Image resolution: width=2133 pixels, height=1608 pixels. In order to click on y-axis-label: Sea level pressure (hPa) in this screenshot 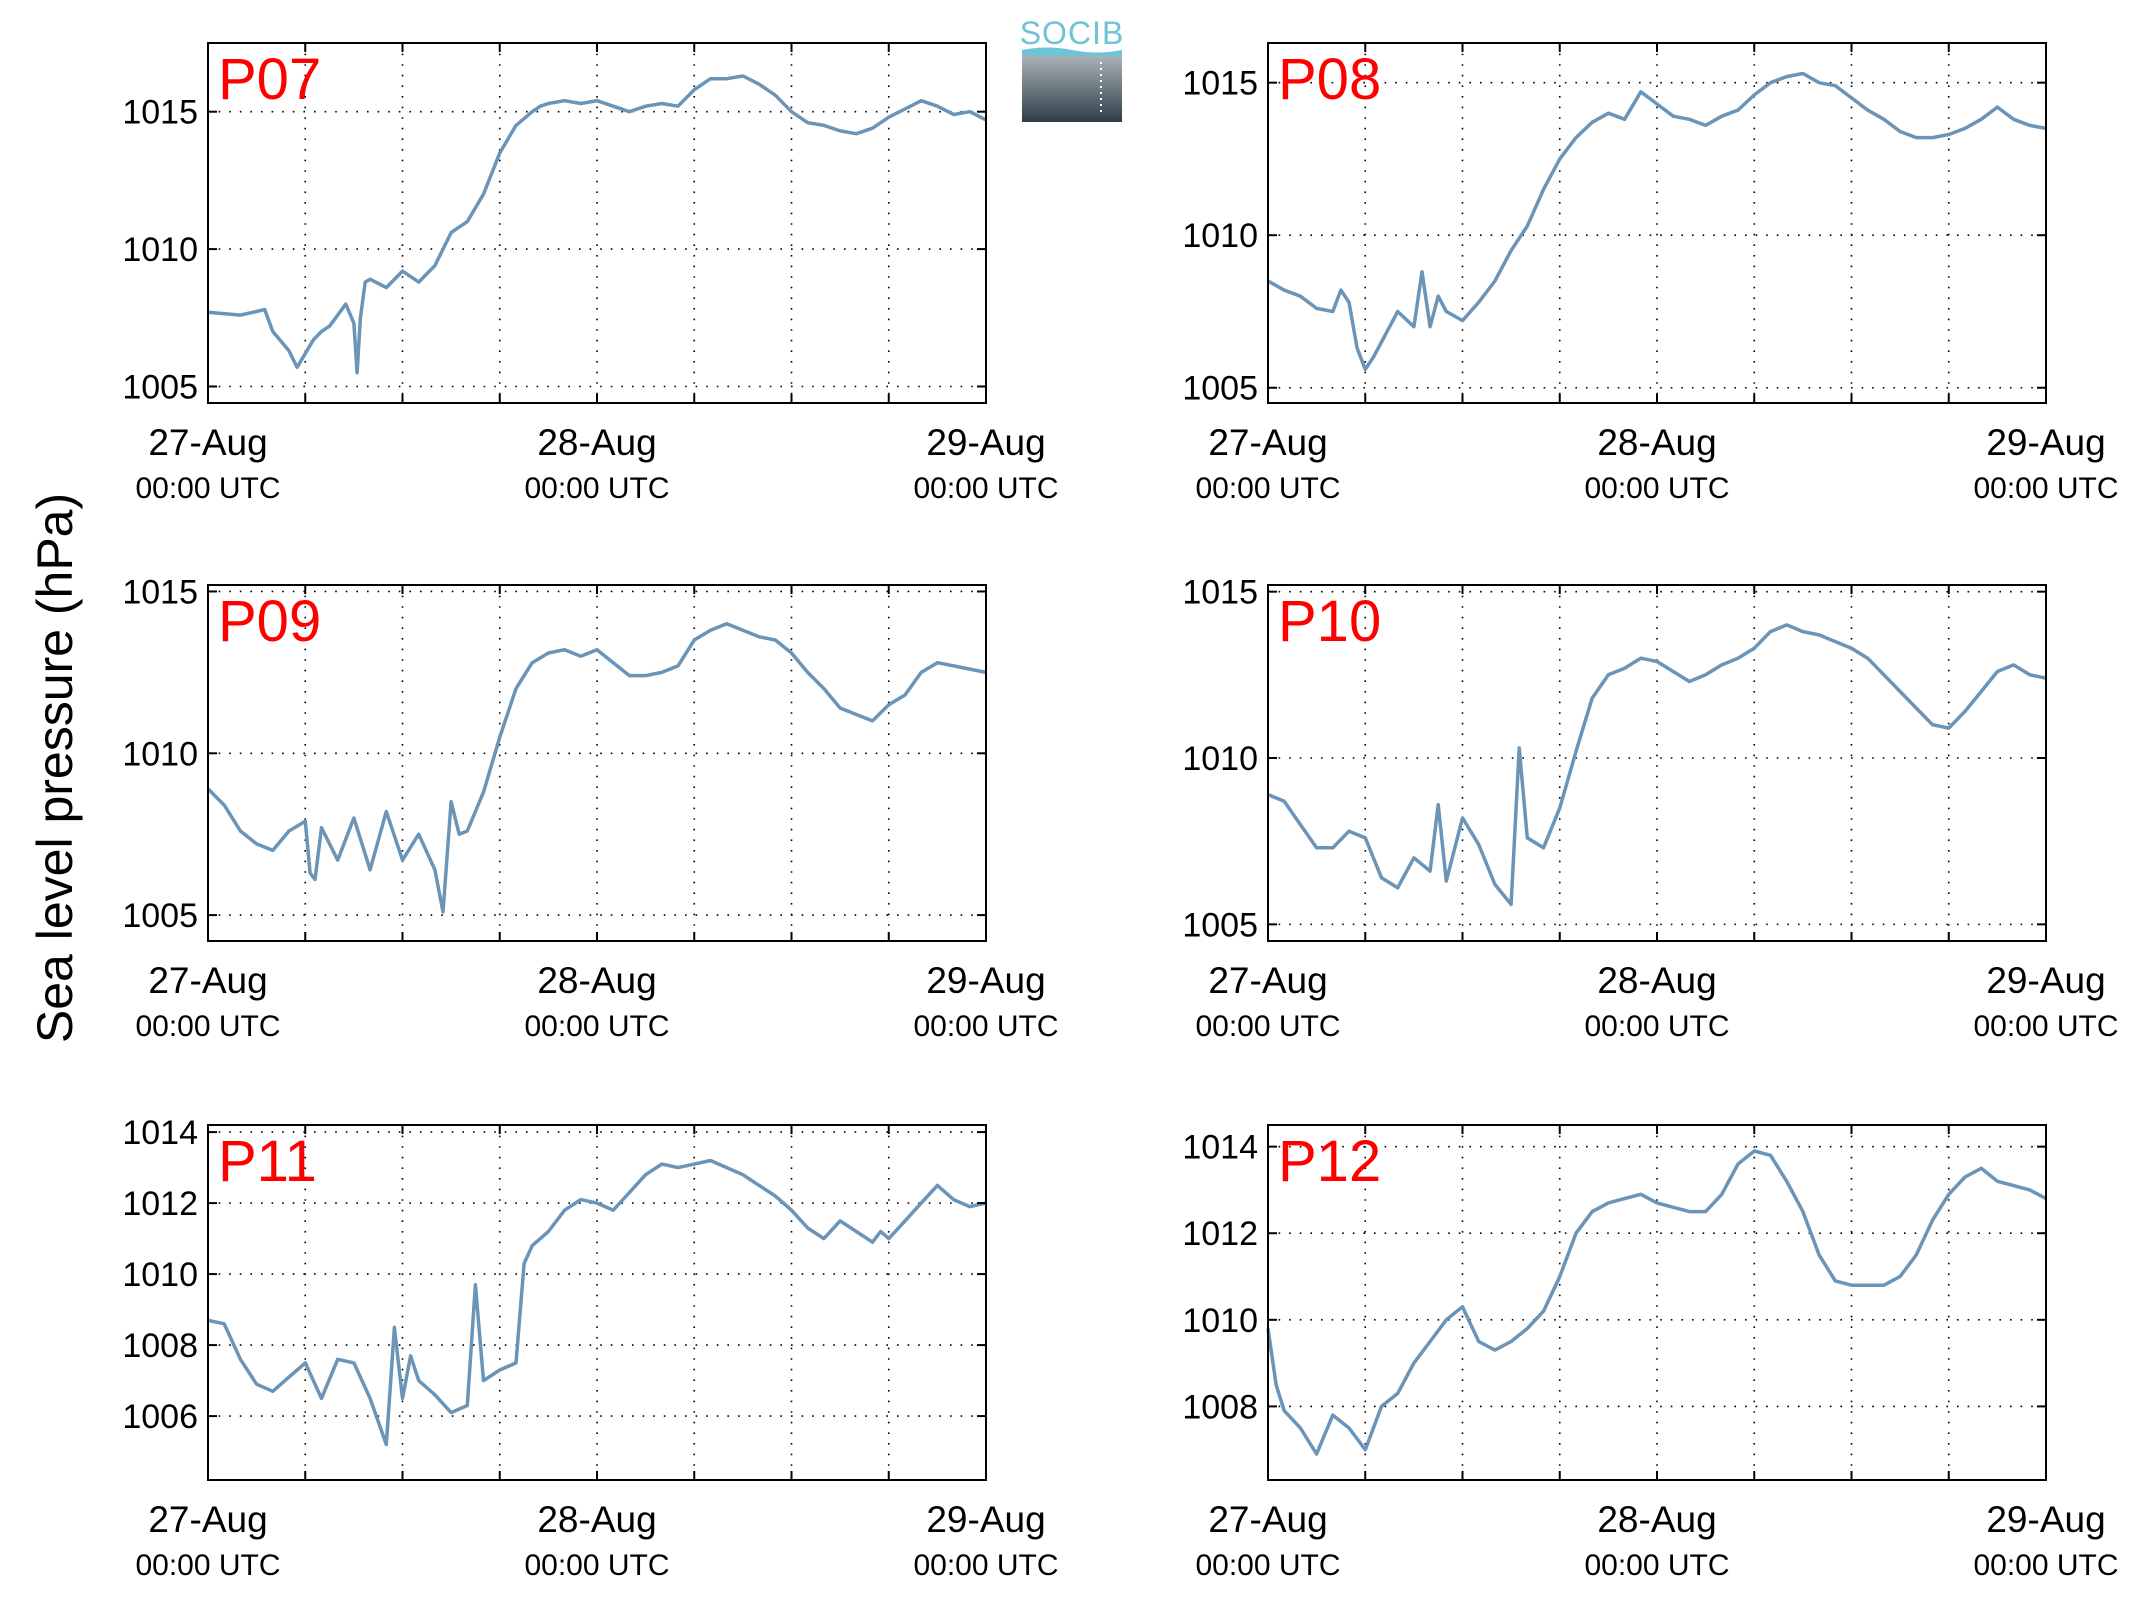, I will do `click(55, 768)`.